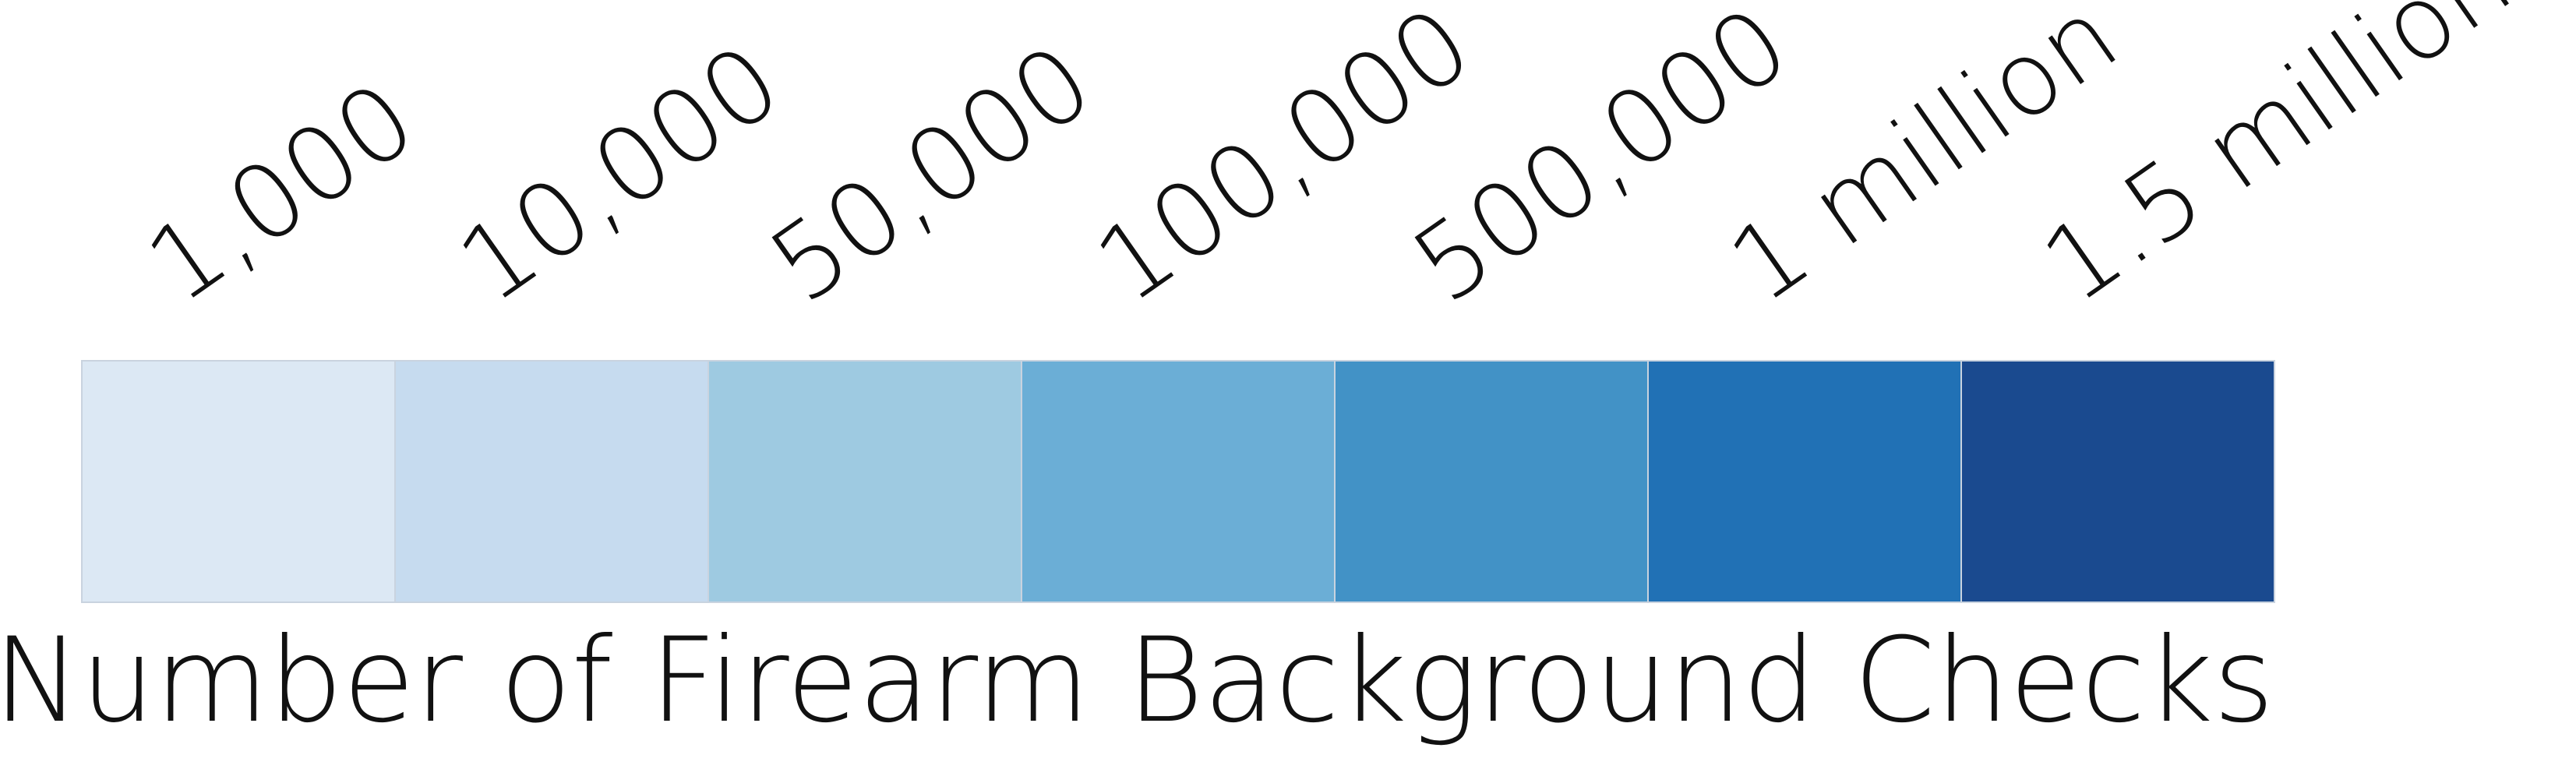  I want to click on legend-tick-label-2: 10,000, so click(620, 174).